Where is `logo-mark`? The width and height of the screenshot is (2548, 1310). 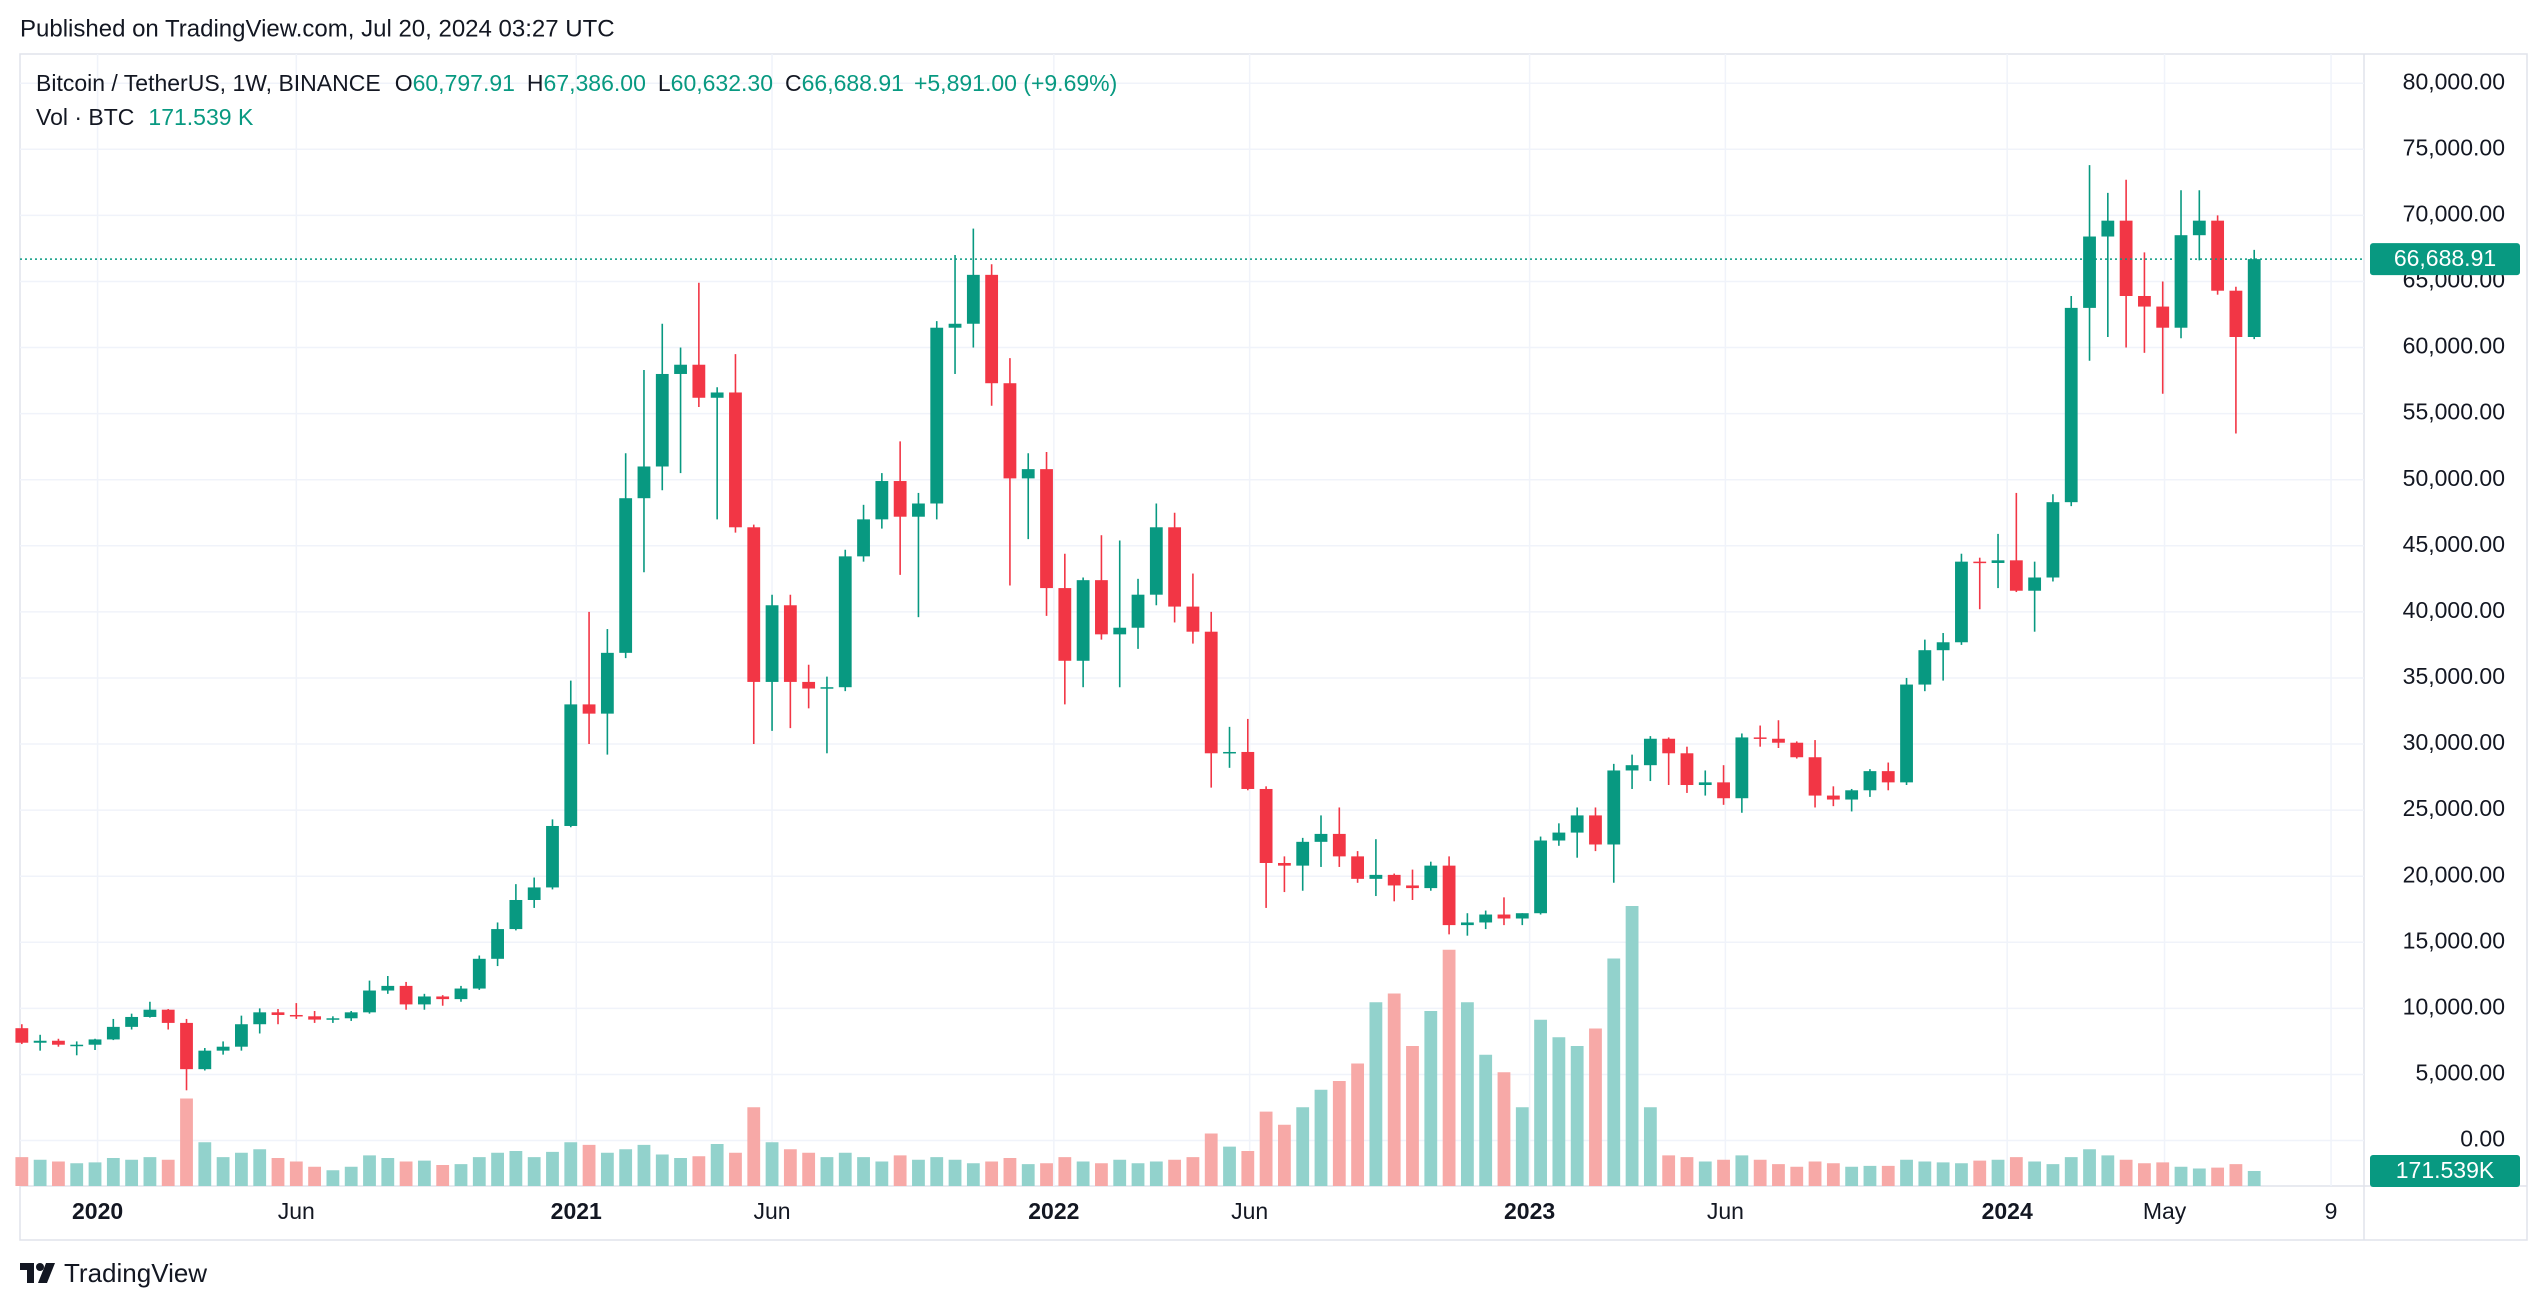
logo-mark is located at coordinates (40, 1267).